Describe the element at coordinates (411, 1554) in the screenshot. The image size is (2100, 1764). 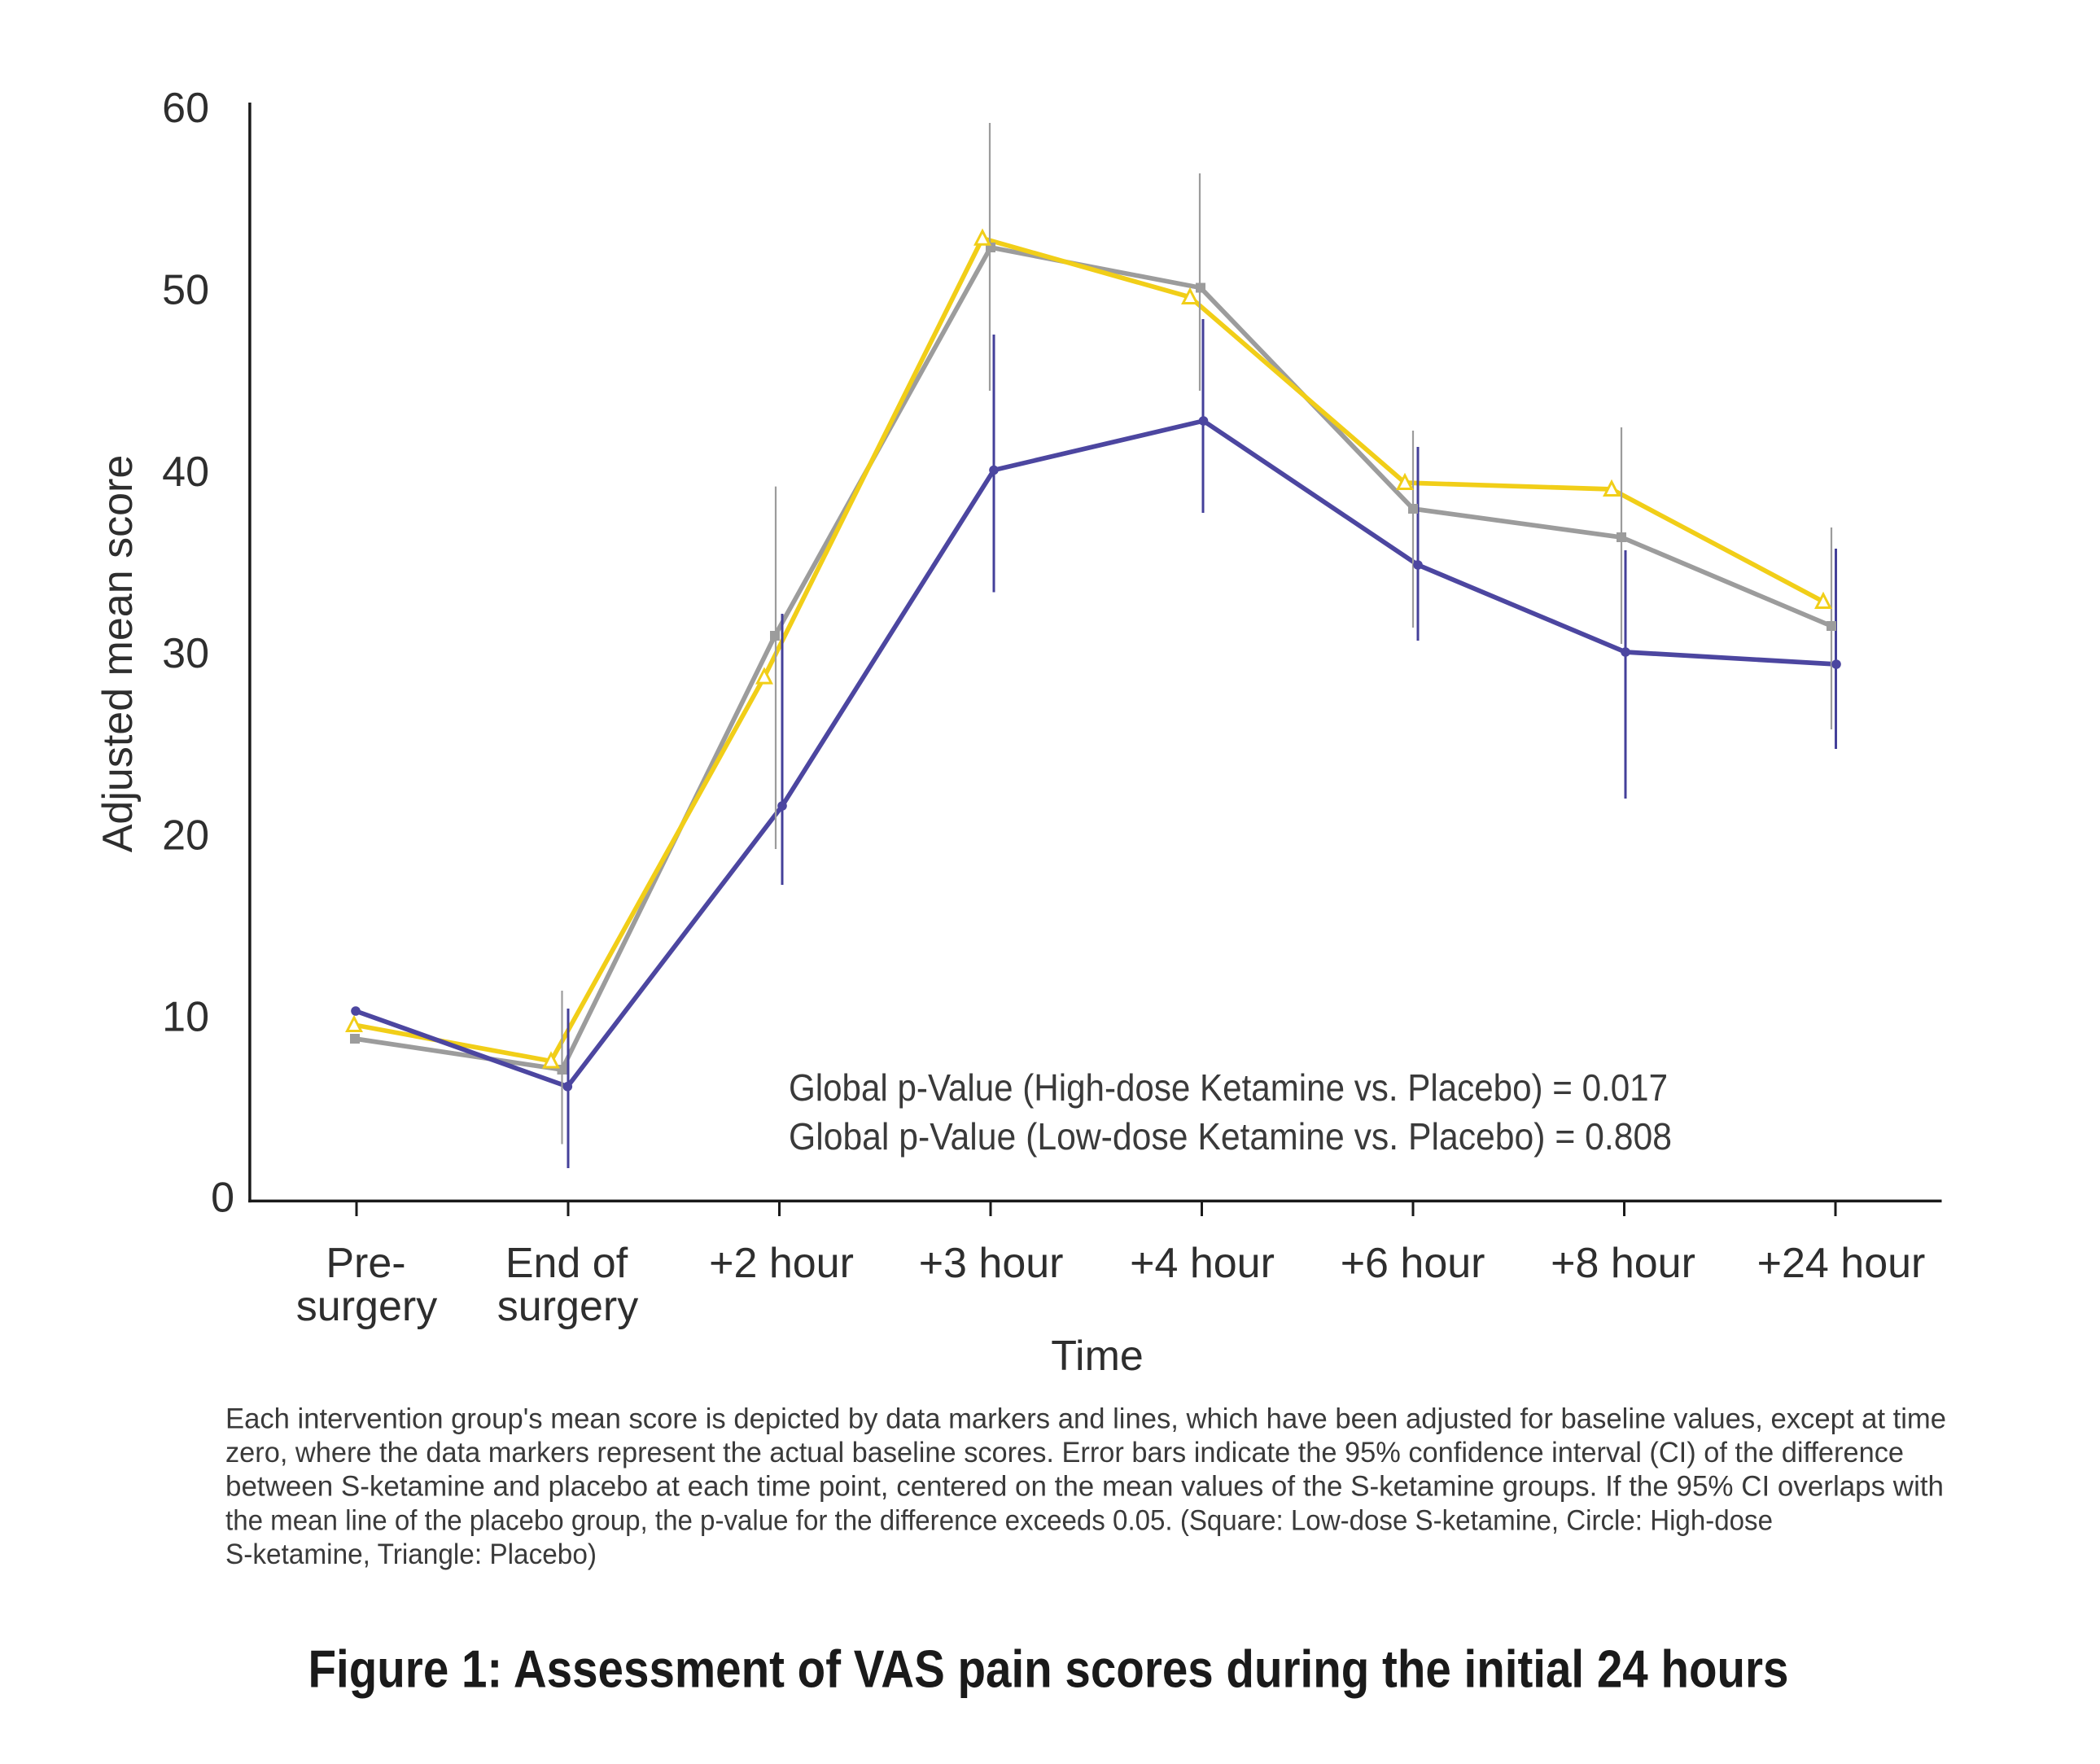
I see `svg-text: S-ketamine, Triangle: Placebo)` at that location.